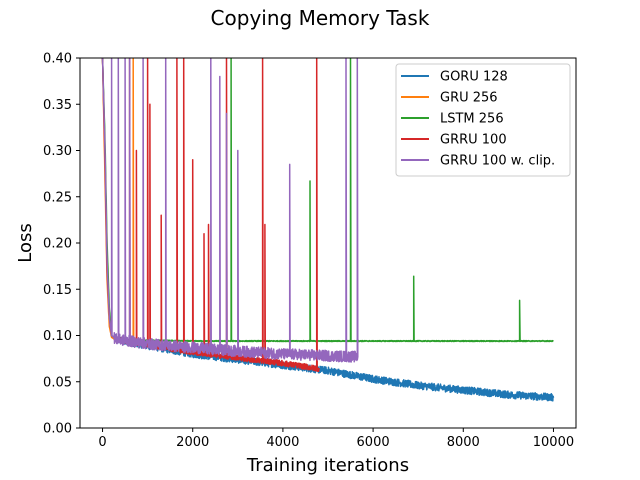  Describe the element at coordinates (373, 442) in the screenshot. I see `x-tick-label: 6000` at that location.